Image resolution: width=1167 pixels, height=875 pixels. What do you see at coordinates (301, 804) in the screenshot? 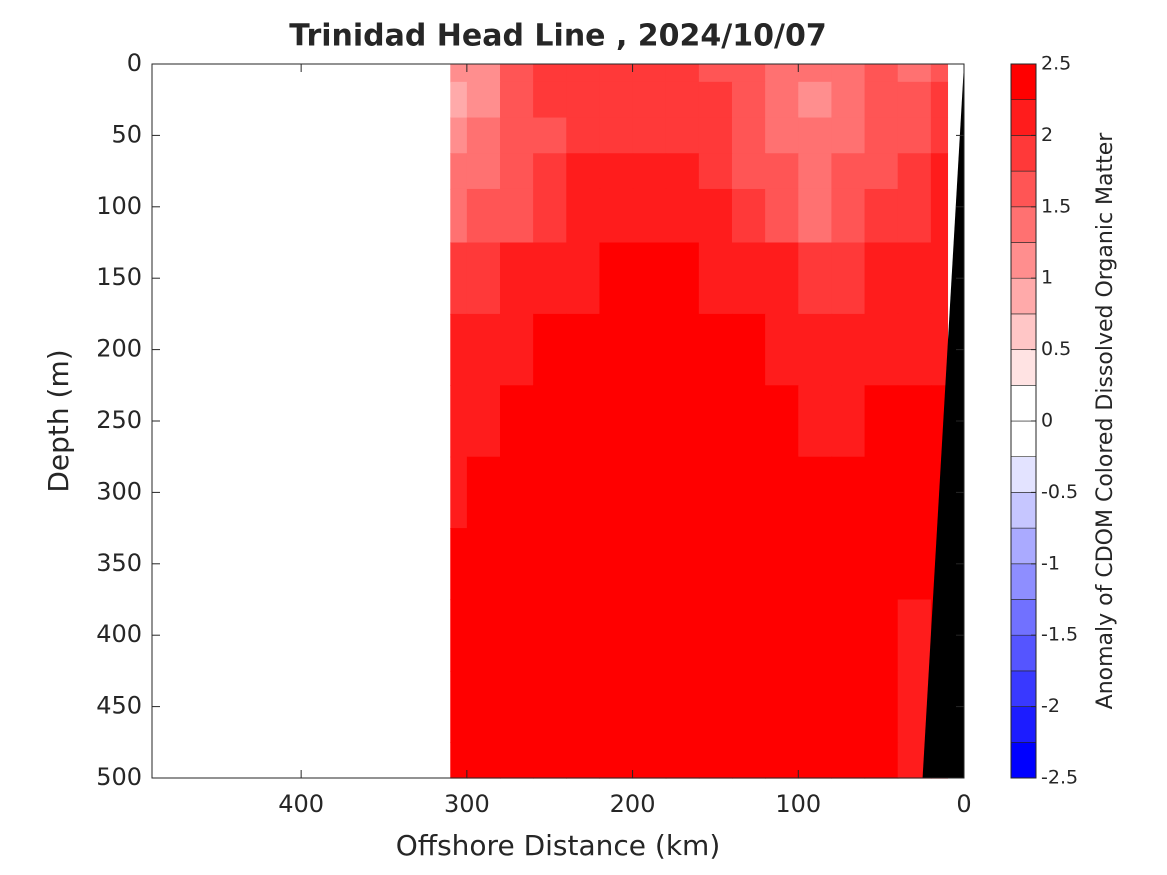
I see `x-tick-label: 400` at bounding box center [301, 804].